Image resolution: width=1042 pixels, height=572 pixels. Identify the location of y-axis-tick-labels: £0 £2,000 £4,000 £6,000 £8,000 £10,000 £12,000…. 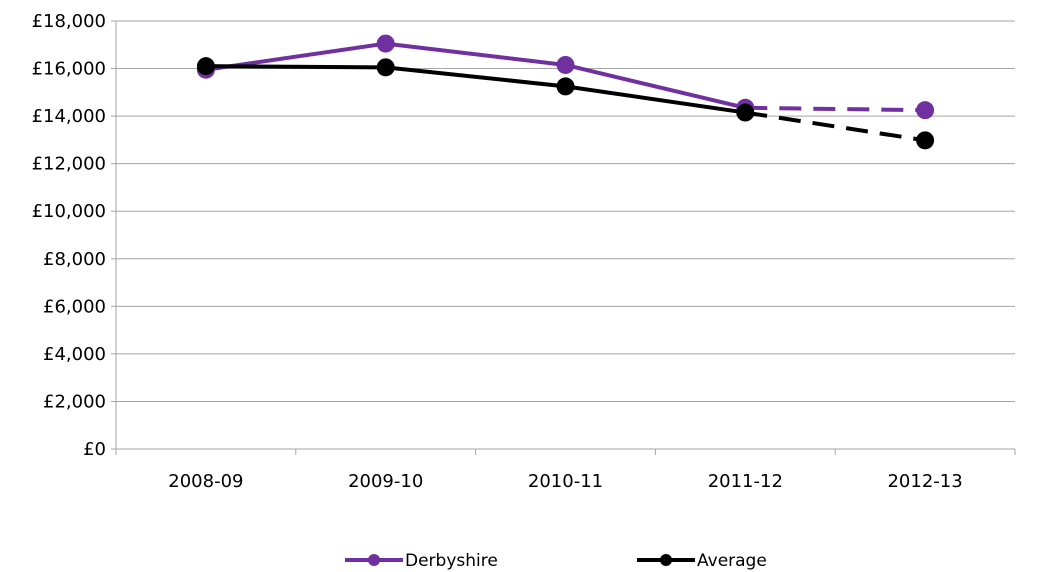
(69, 235).